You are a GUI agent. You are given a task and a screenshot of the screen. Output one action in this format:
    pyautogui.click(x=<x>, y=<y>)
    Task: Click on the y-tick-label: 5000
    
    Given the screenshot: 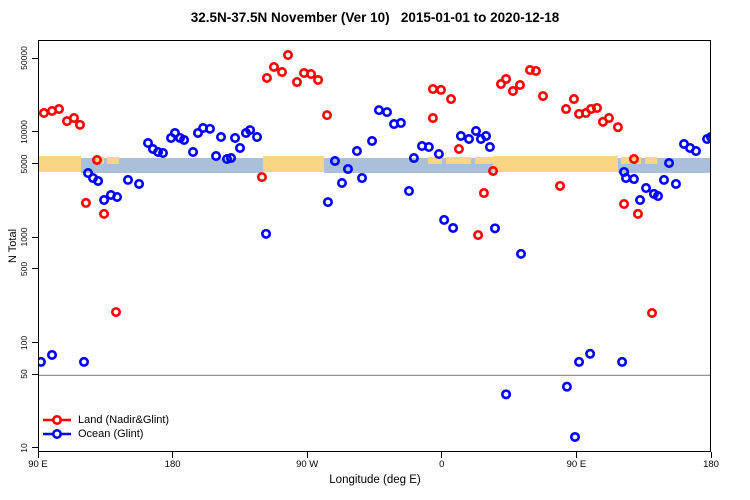 What is the action you would take?
    pyautogui.click(x=24, y=163)
    